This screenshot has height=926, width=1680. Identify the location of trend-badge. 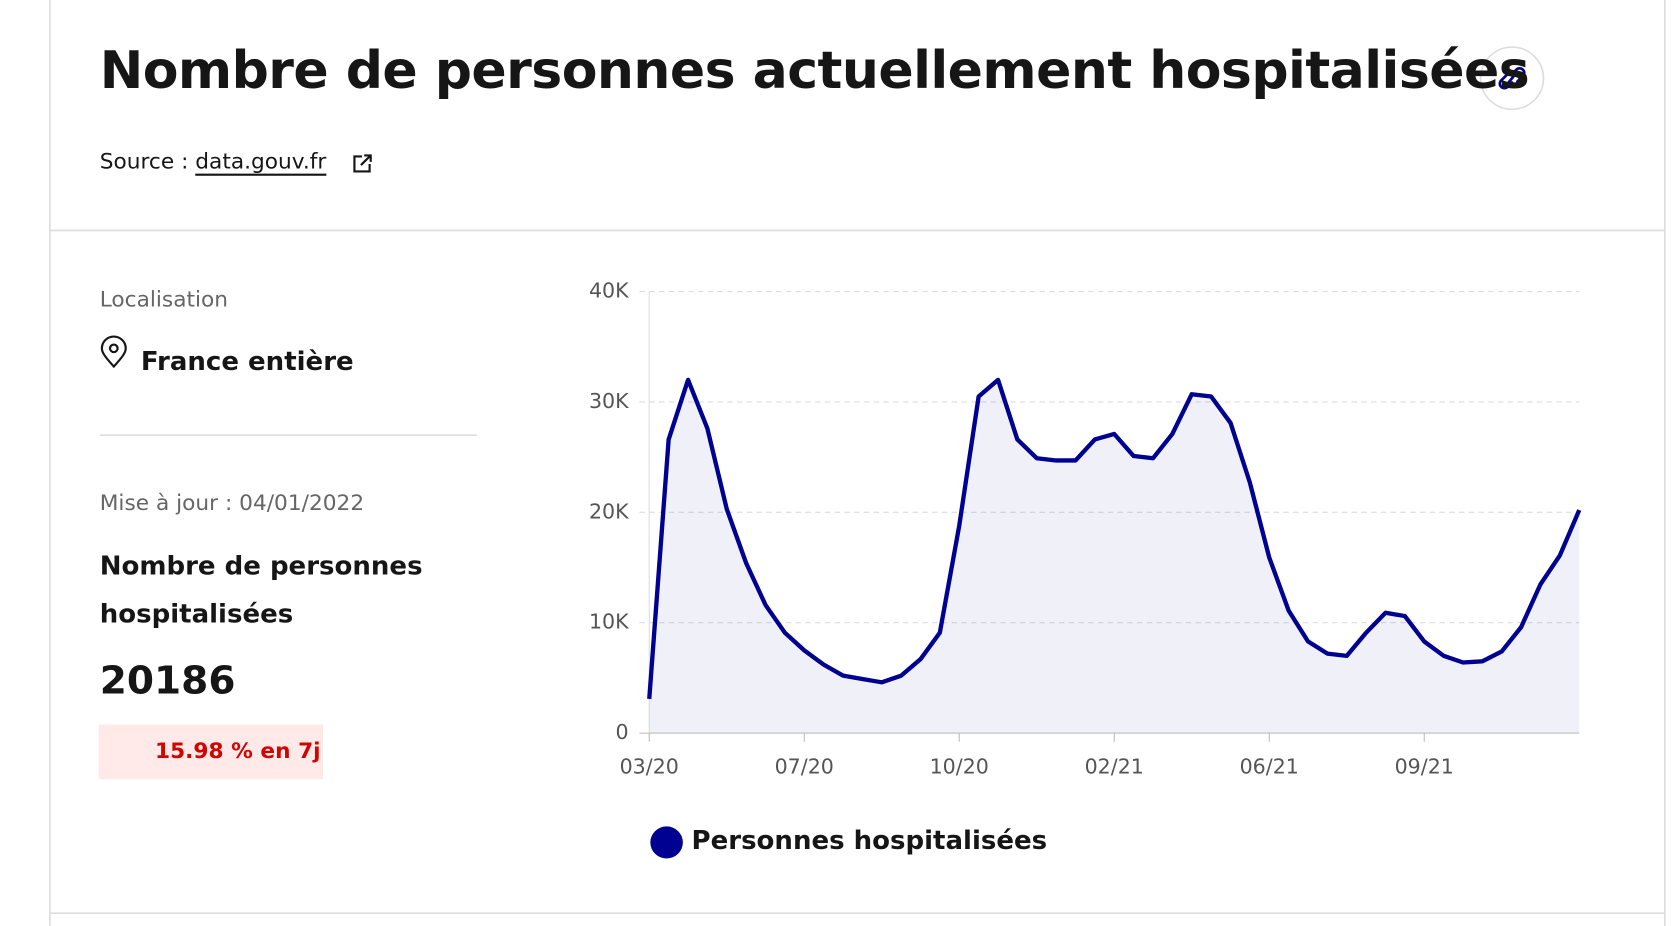
(211, 752).